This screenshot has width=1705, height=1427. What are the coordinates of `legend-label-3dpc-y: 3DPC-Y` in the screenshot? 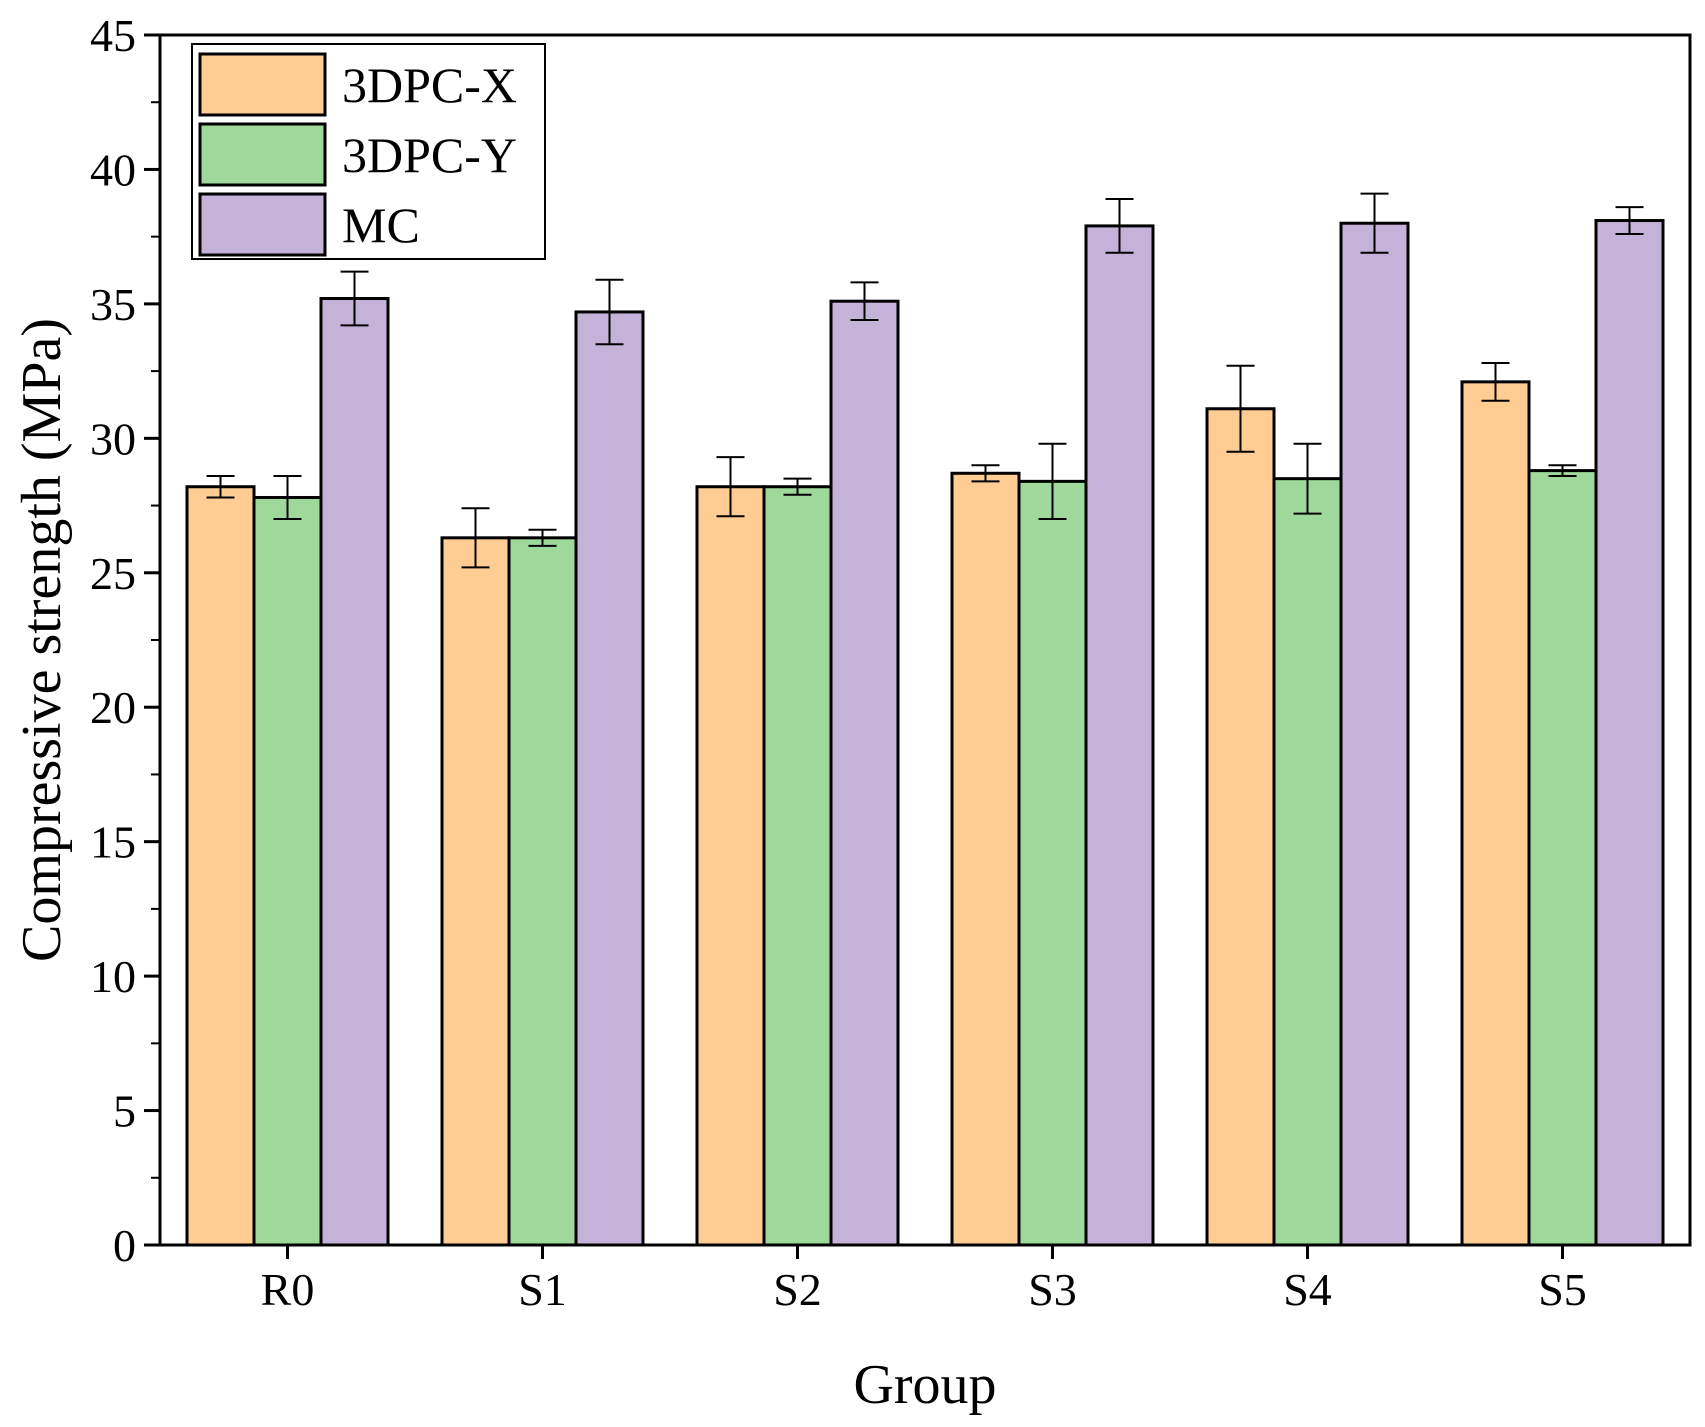 It's located at (429, 155).